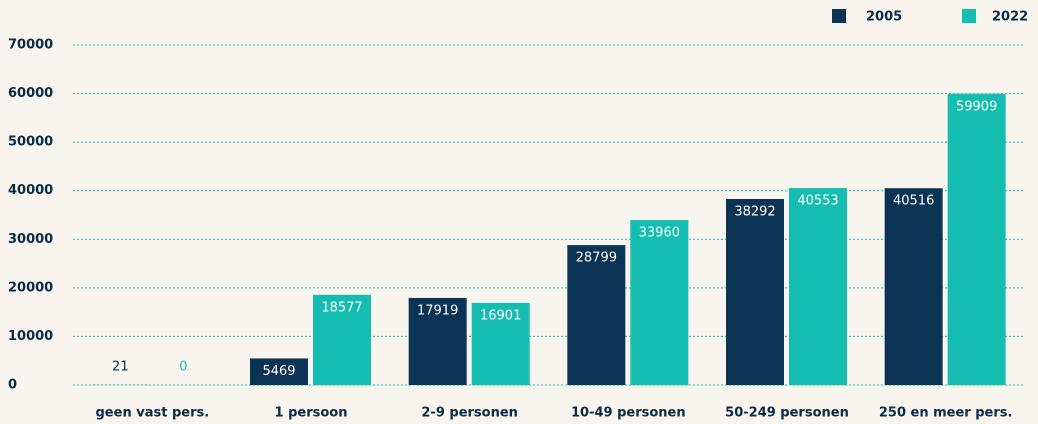  What do you see at coordinates (628, 413) in the screenshot?
I see `x-tick-label: 10-49 personen` at bounding box center [628, 413].